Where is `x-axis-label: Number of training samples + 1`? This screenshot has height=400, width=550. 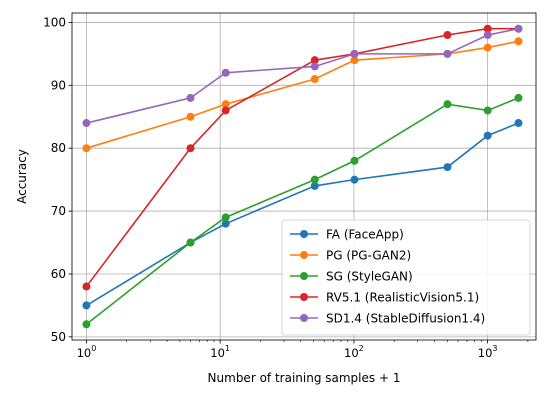
x-axis-label: Number of training samples + 1 is located at coordinates (304, 378).